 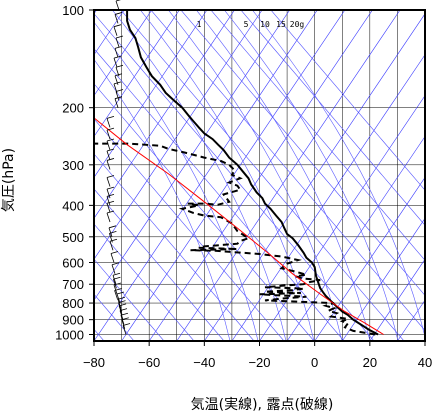 What do you see at coordinates (199, 24) in the screenshot?
I see `mixing-ratio-label: 1` at bounding box center [199, 24].